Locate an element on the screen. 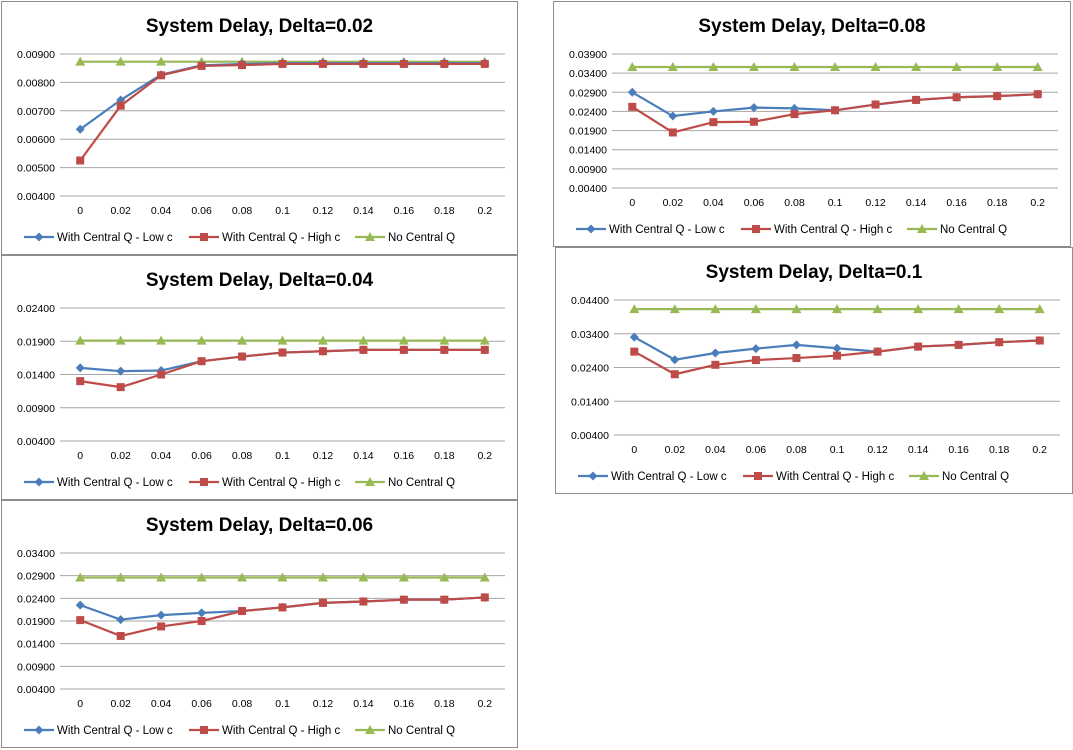 This screenshot has width=1073, height=750. series-line is located at coordinates (282, 112).